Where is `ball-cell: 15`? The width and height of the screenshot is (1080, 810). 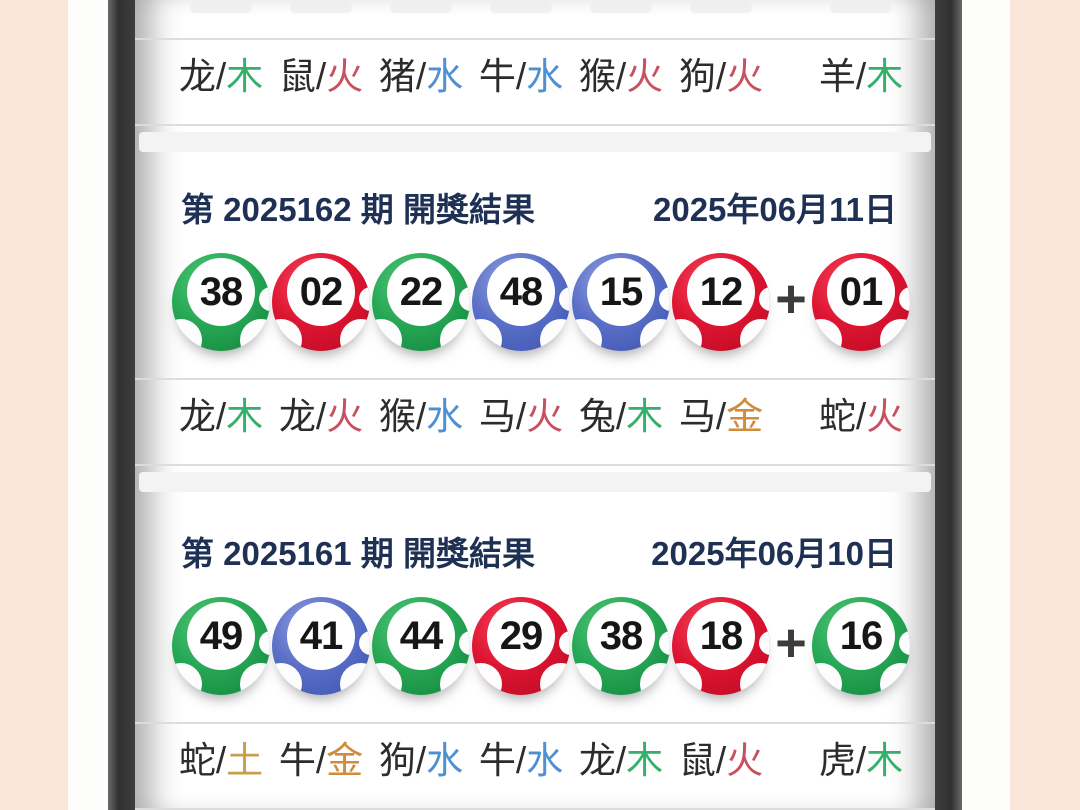
ball-cell: 15 is located at coordinates (621, 302).